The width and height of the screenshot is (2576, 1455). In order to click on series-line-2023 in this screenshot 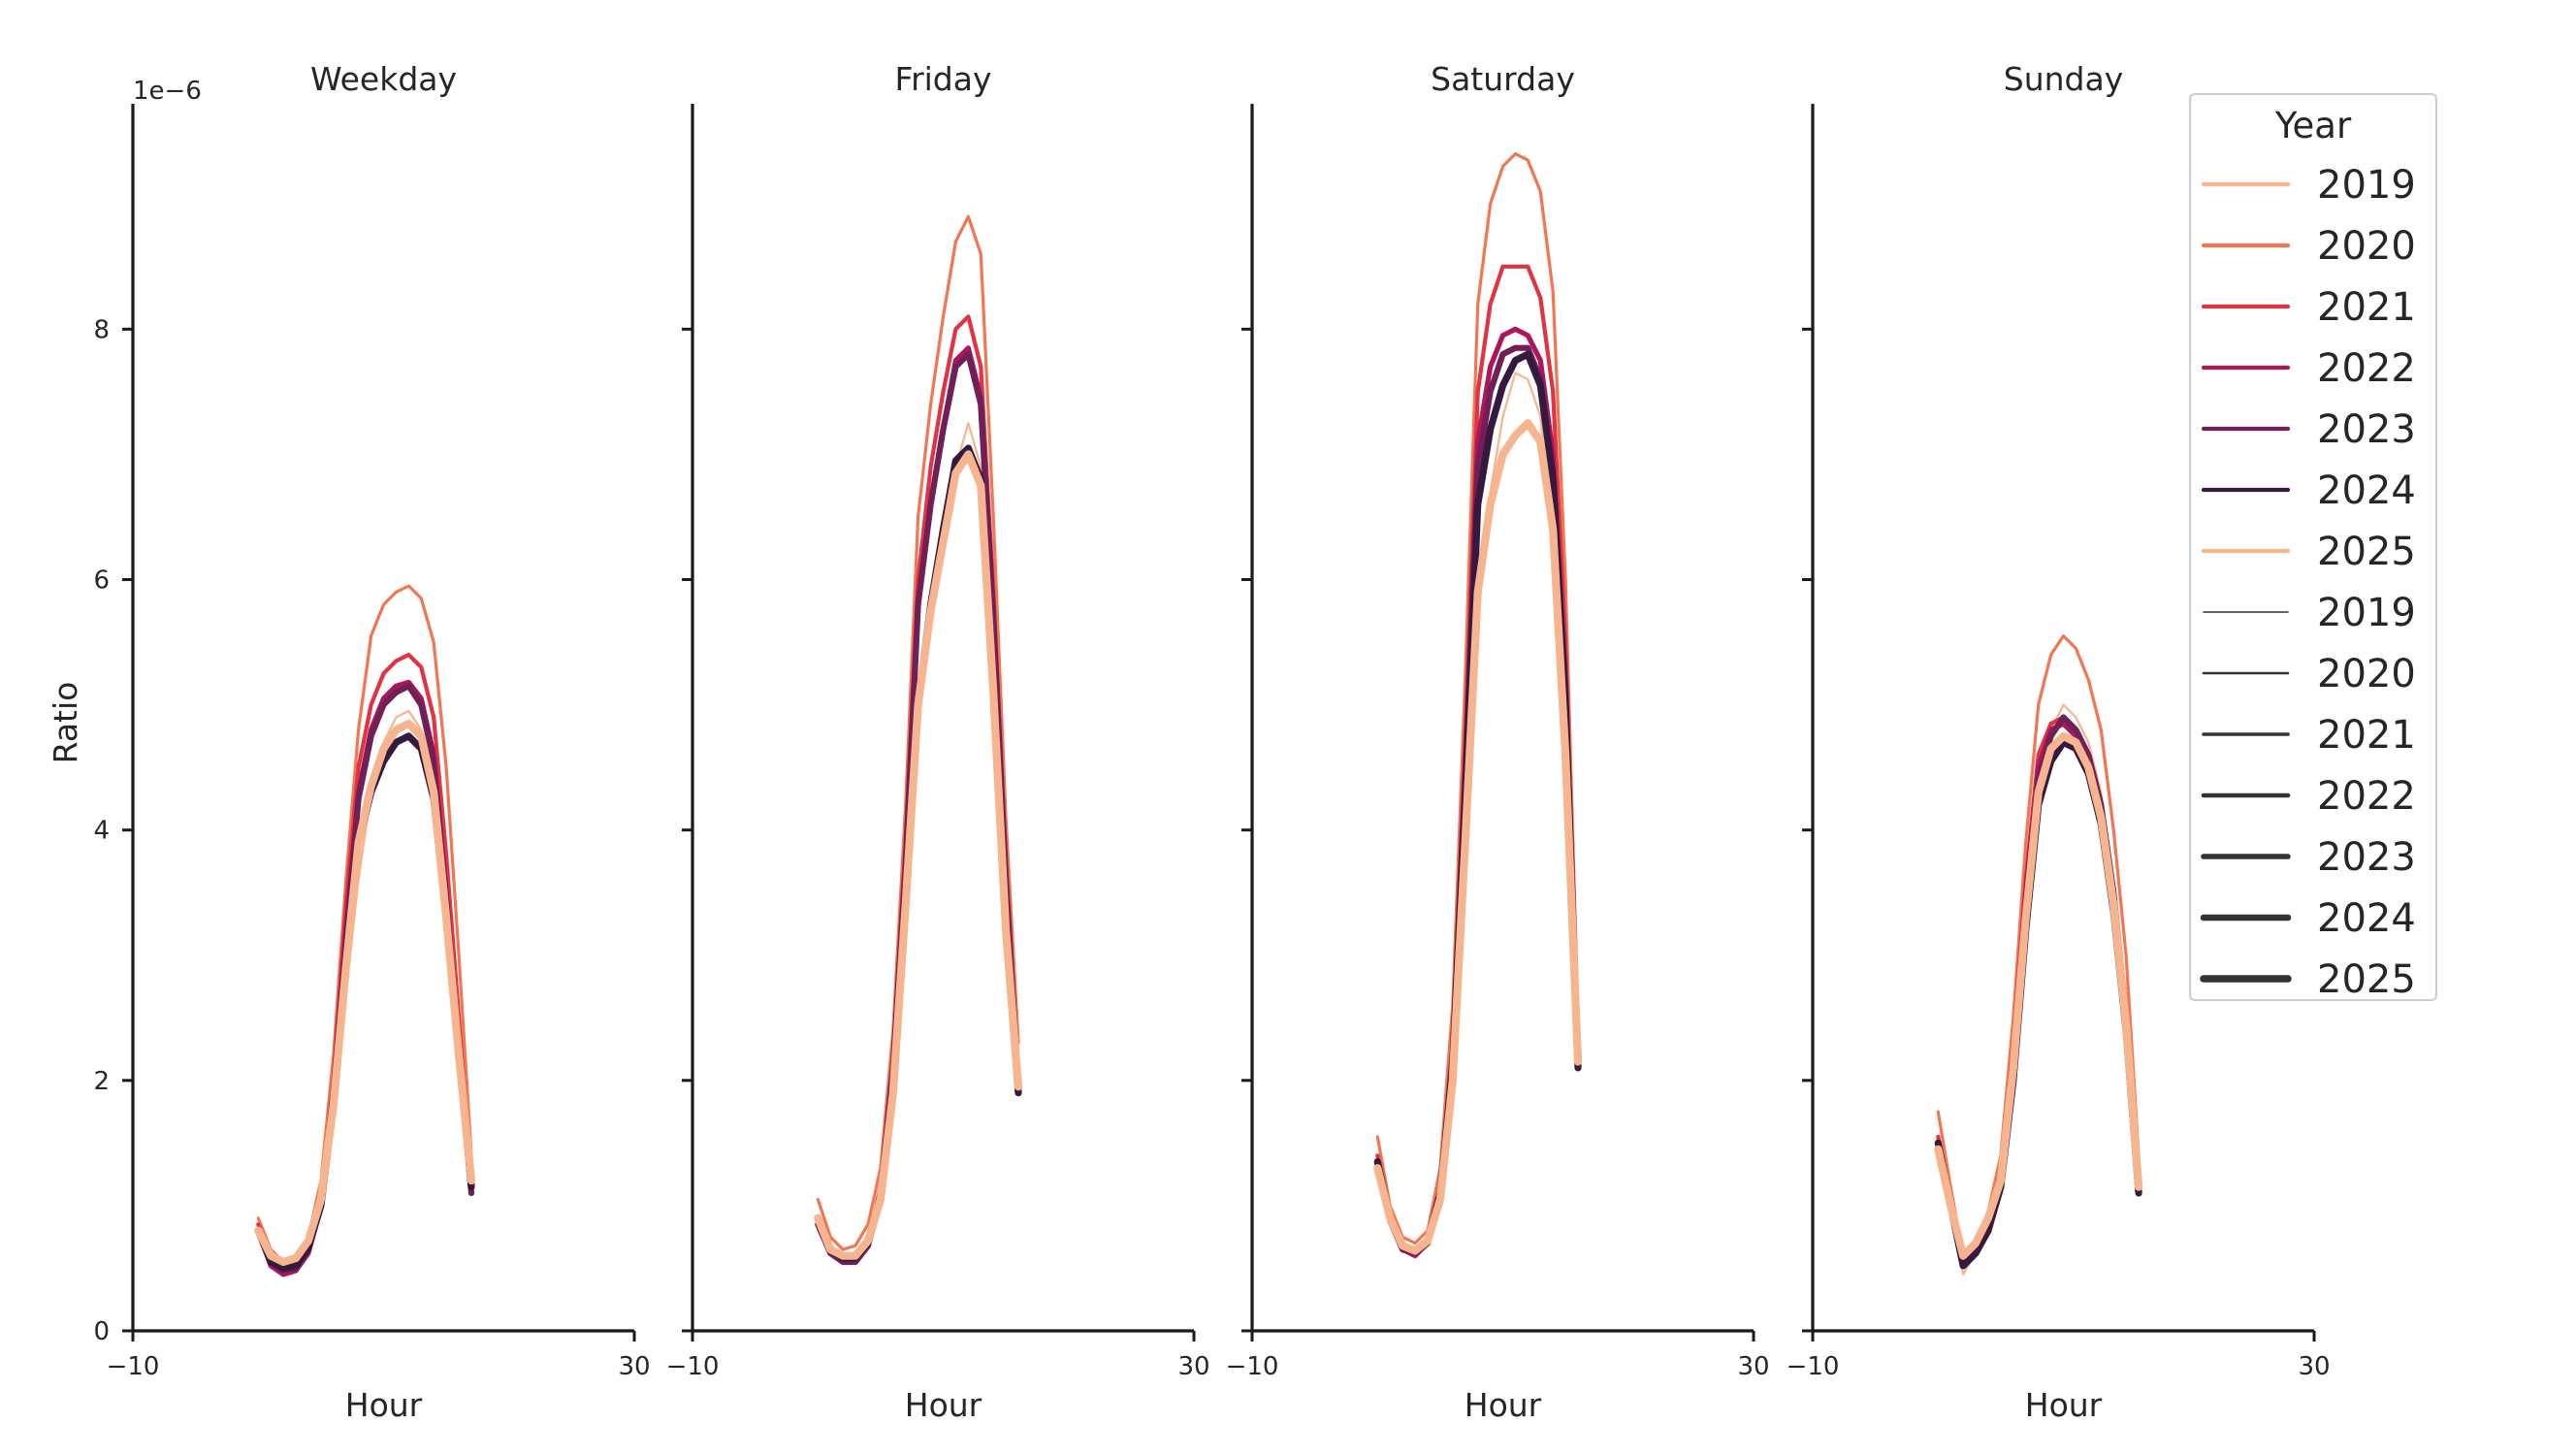, I will do `click(918, 808)`.